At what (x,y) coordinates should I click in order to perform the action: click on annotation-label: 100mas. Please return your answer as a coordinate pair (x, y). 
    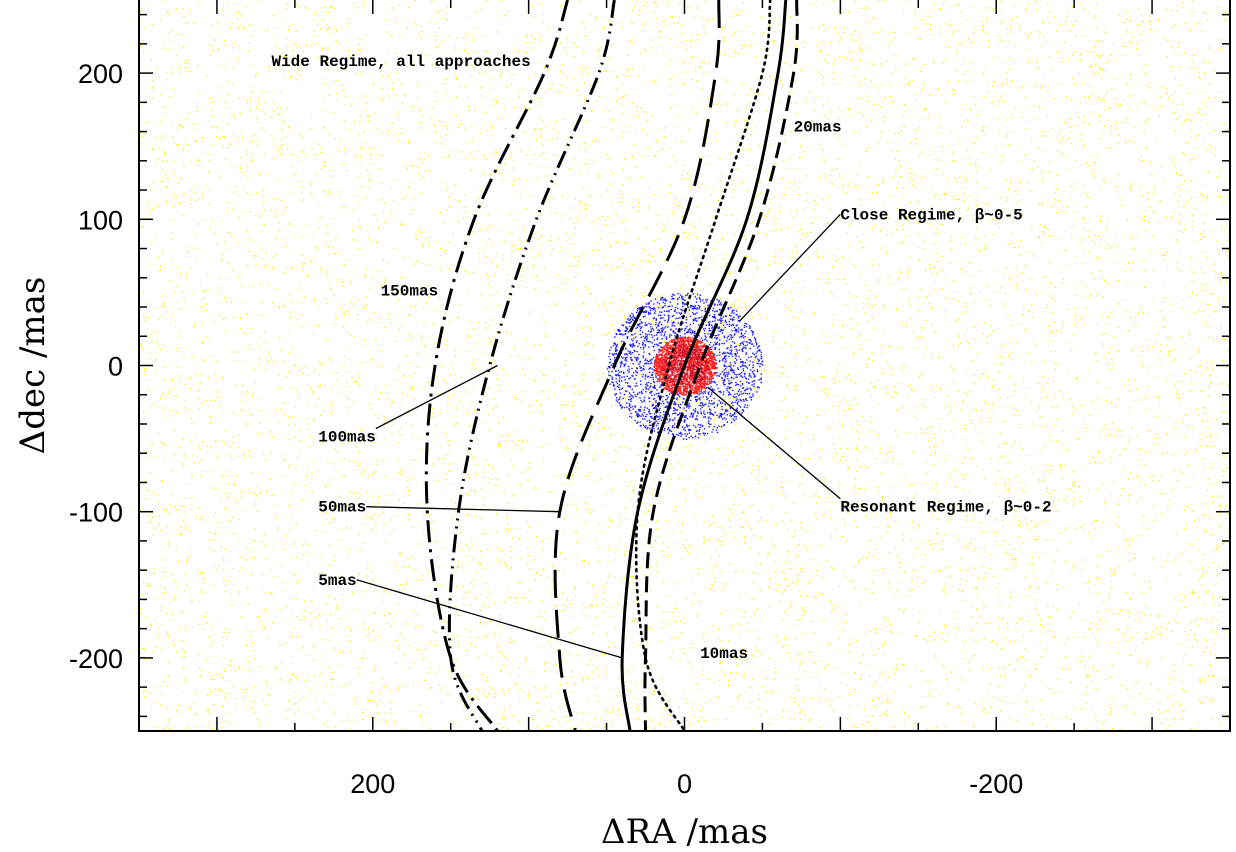
    Looking at the image, I should click on (347, 438).